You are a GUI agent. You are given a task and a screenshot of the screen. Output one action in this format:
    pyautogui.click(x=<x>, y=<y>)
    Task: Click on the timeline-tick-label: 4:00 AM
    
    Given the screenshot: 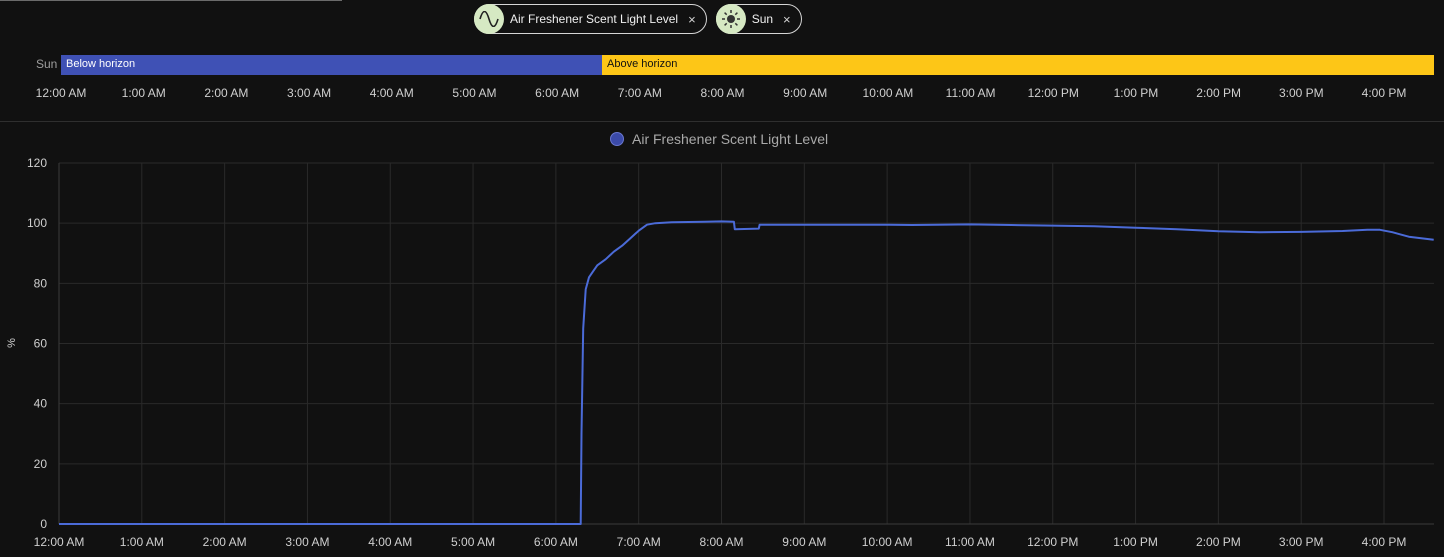 What is the action you would take?
    pyautogui.click(x=392, y=93)
    